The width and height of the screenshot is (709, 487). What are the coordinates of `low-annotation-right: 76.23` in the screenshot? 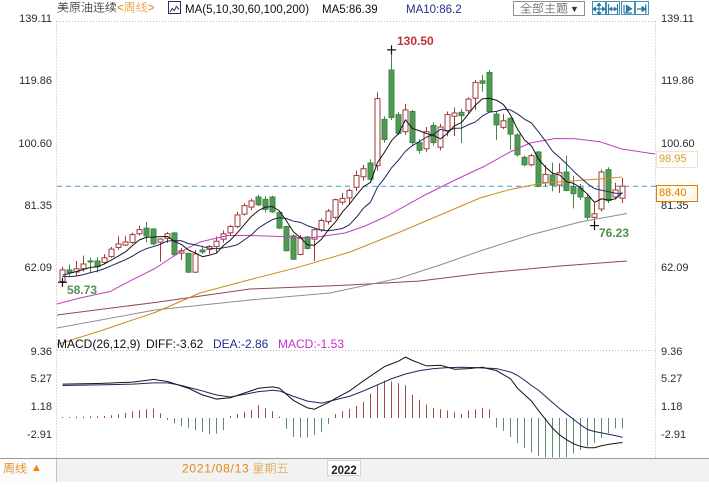 It's located at (614, 233).